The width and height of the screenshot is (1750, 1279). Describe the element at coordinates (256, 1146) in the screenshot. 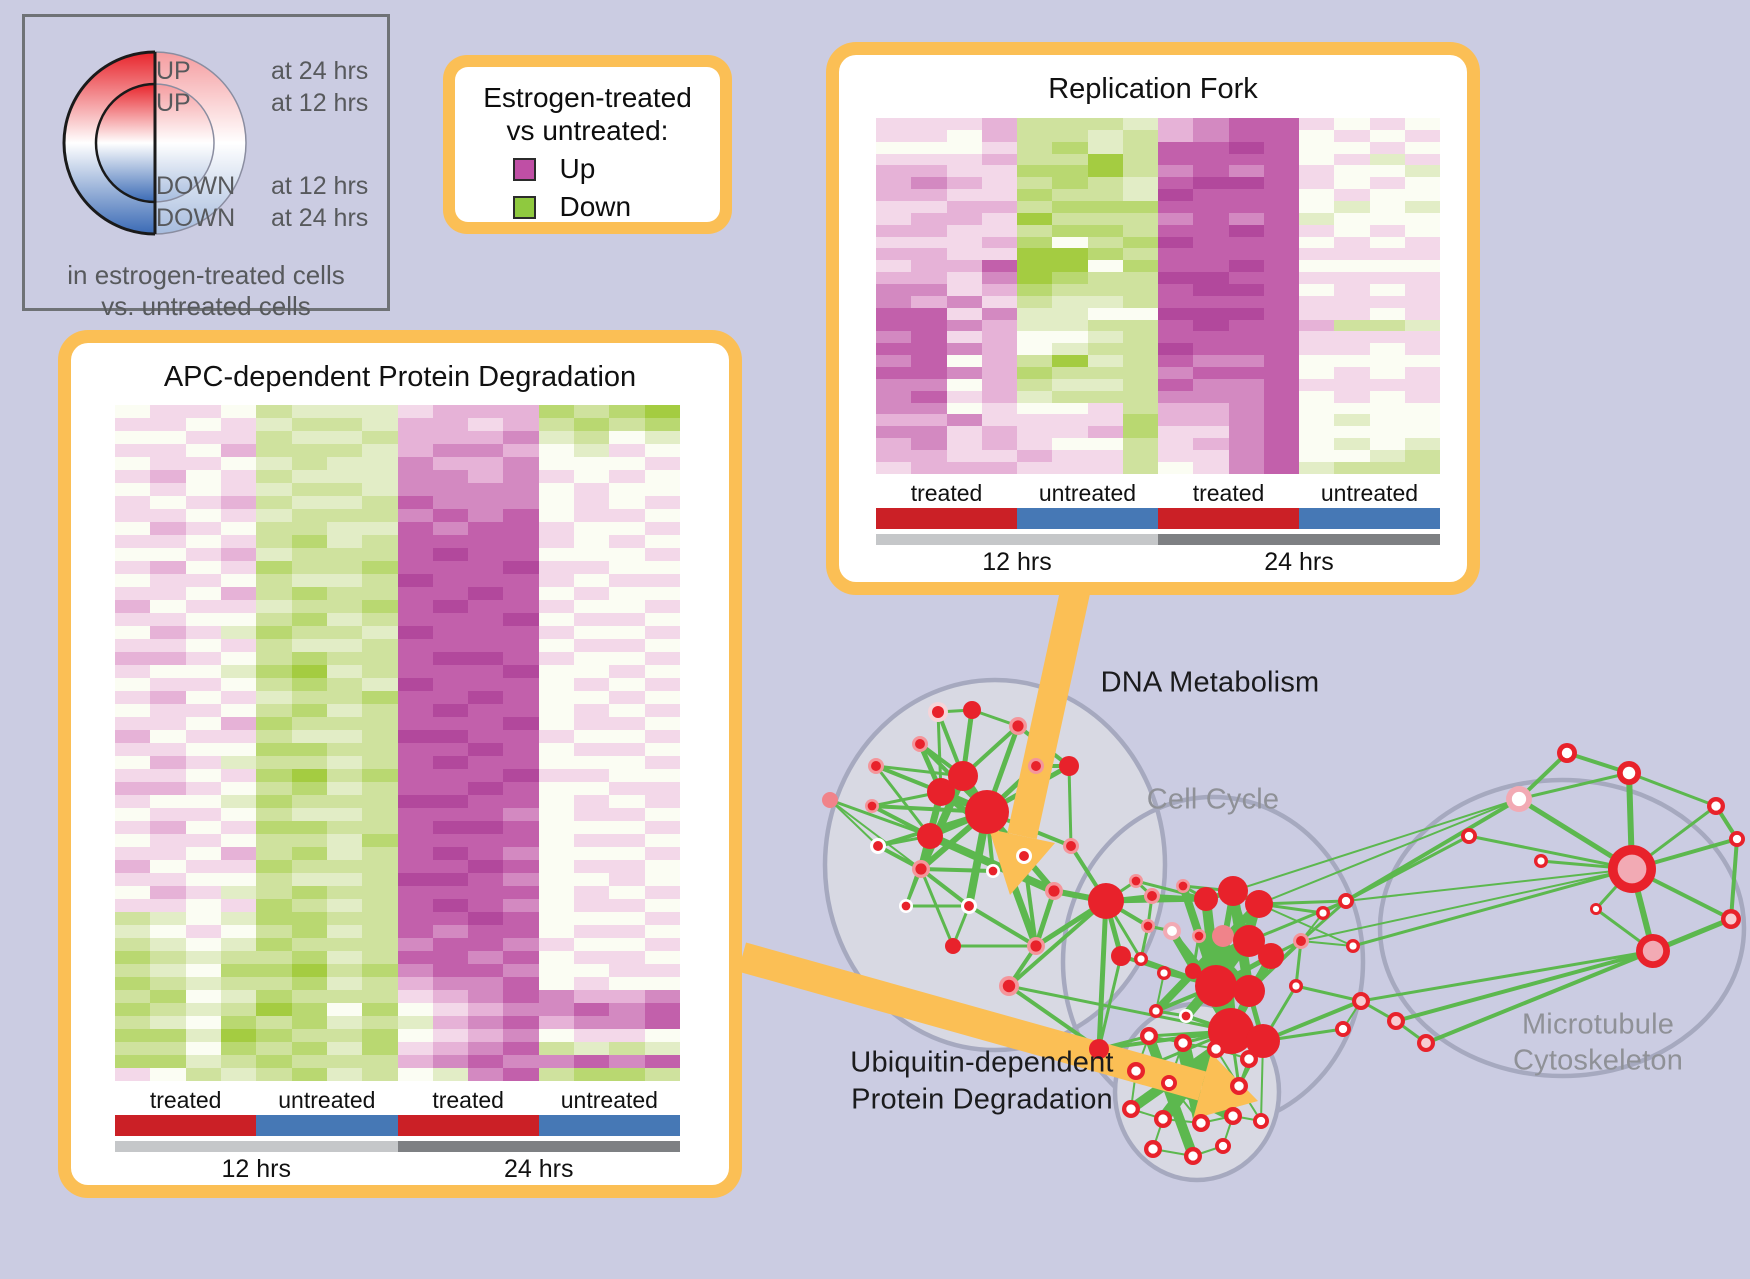

I see `time-color-bar` at that location.